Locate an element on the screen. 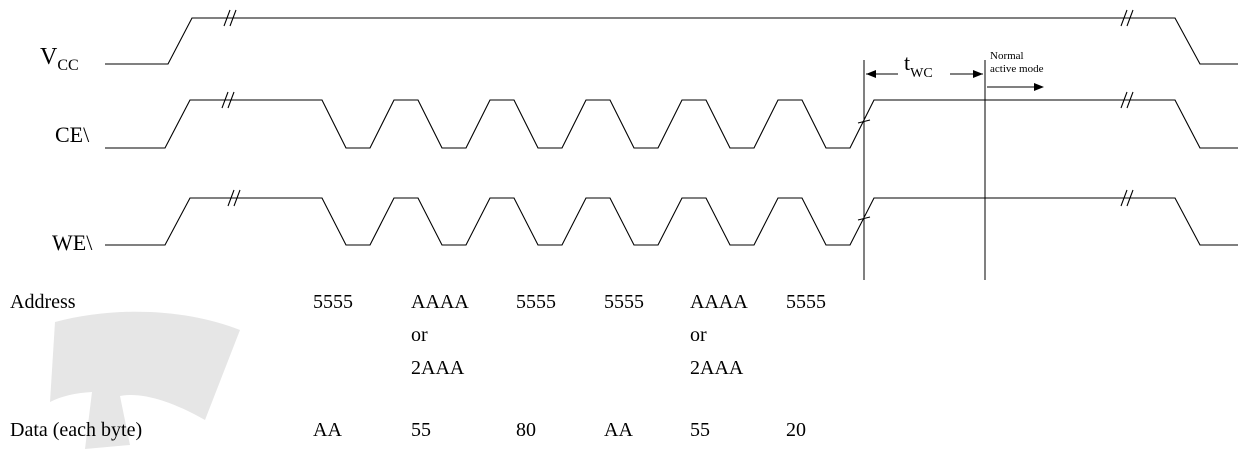 This screenshot has height=449, width=1238. data-cells: AA 55 80 AA 55 20 is located at coordinates (559, 430).